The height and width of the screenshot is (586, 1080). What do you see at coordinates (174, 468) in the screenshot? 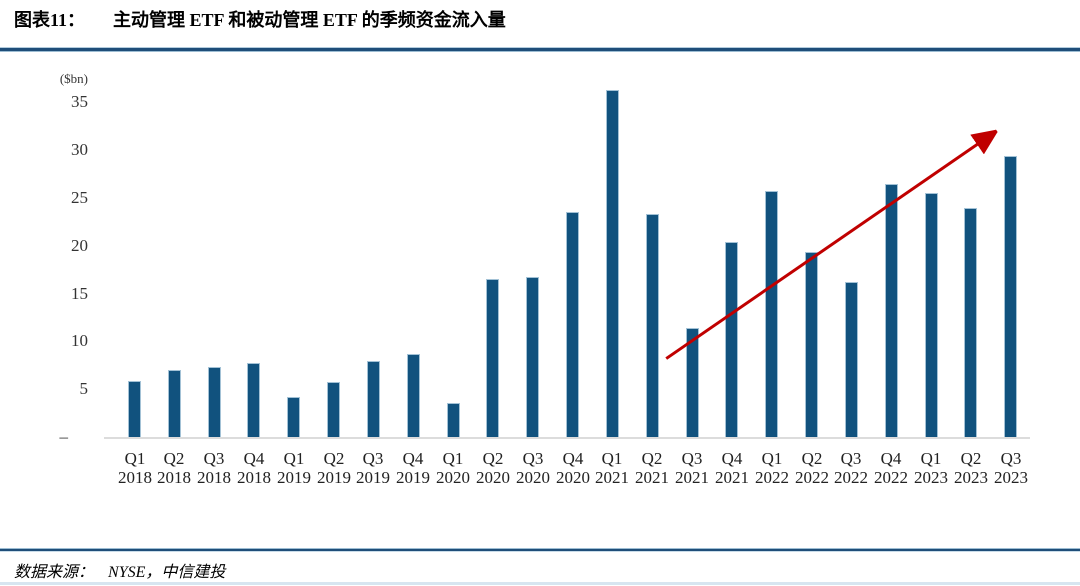
I see `x-tick-label: Q2 2018` at bounding box center [174, 468].